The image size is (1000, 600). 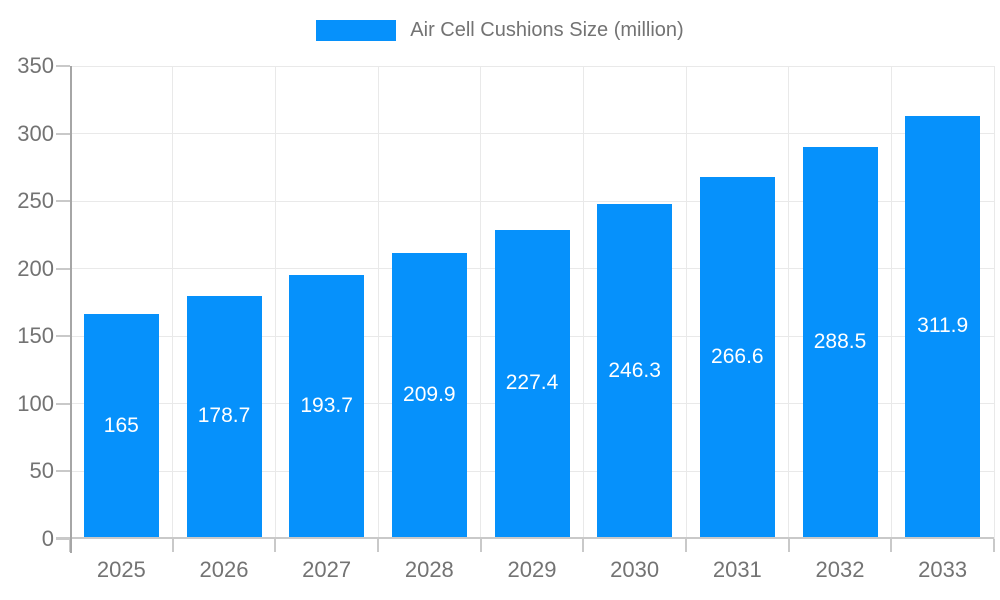 What do you see at coordinates (429, 569) in the screenshot?
I see `x-tick-label: 2028` at bounding box center [429, 569].